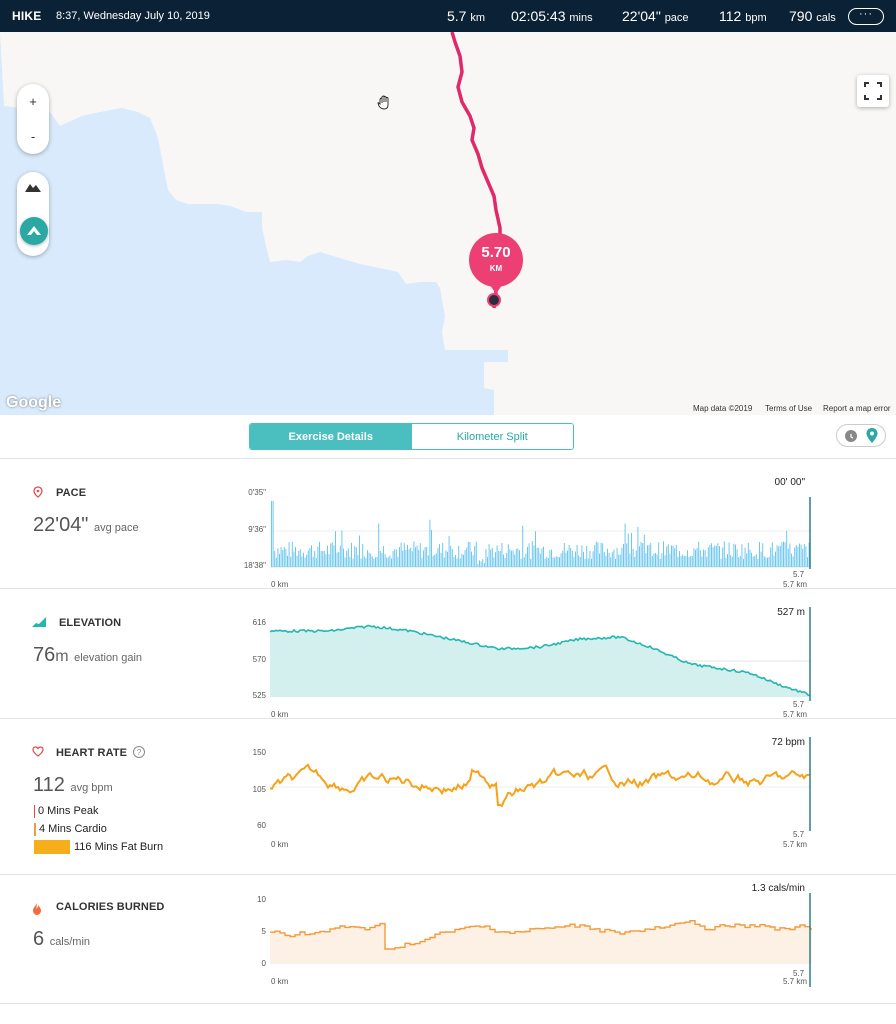 The width and height of the screenshot is (896, 1024). I want to click on zone-peak-bar, so click(34, 811).